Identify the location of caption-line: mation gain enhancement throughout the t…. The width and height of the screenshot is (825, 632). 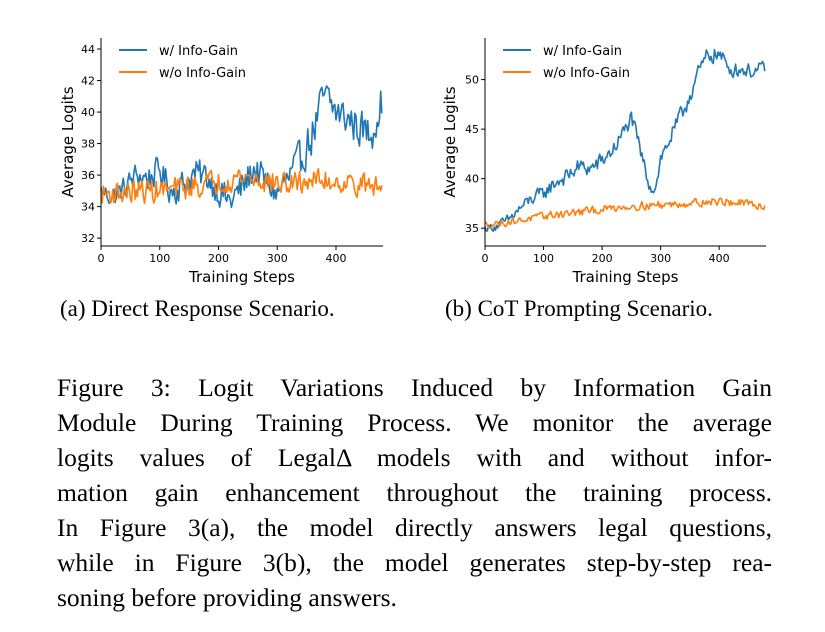
(414, 492).